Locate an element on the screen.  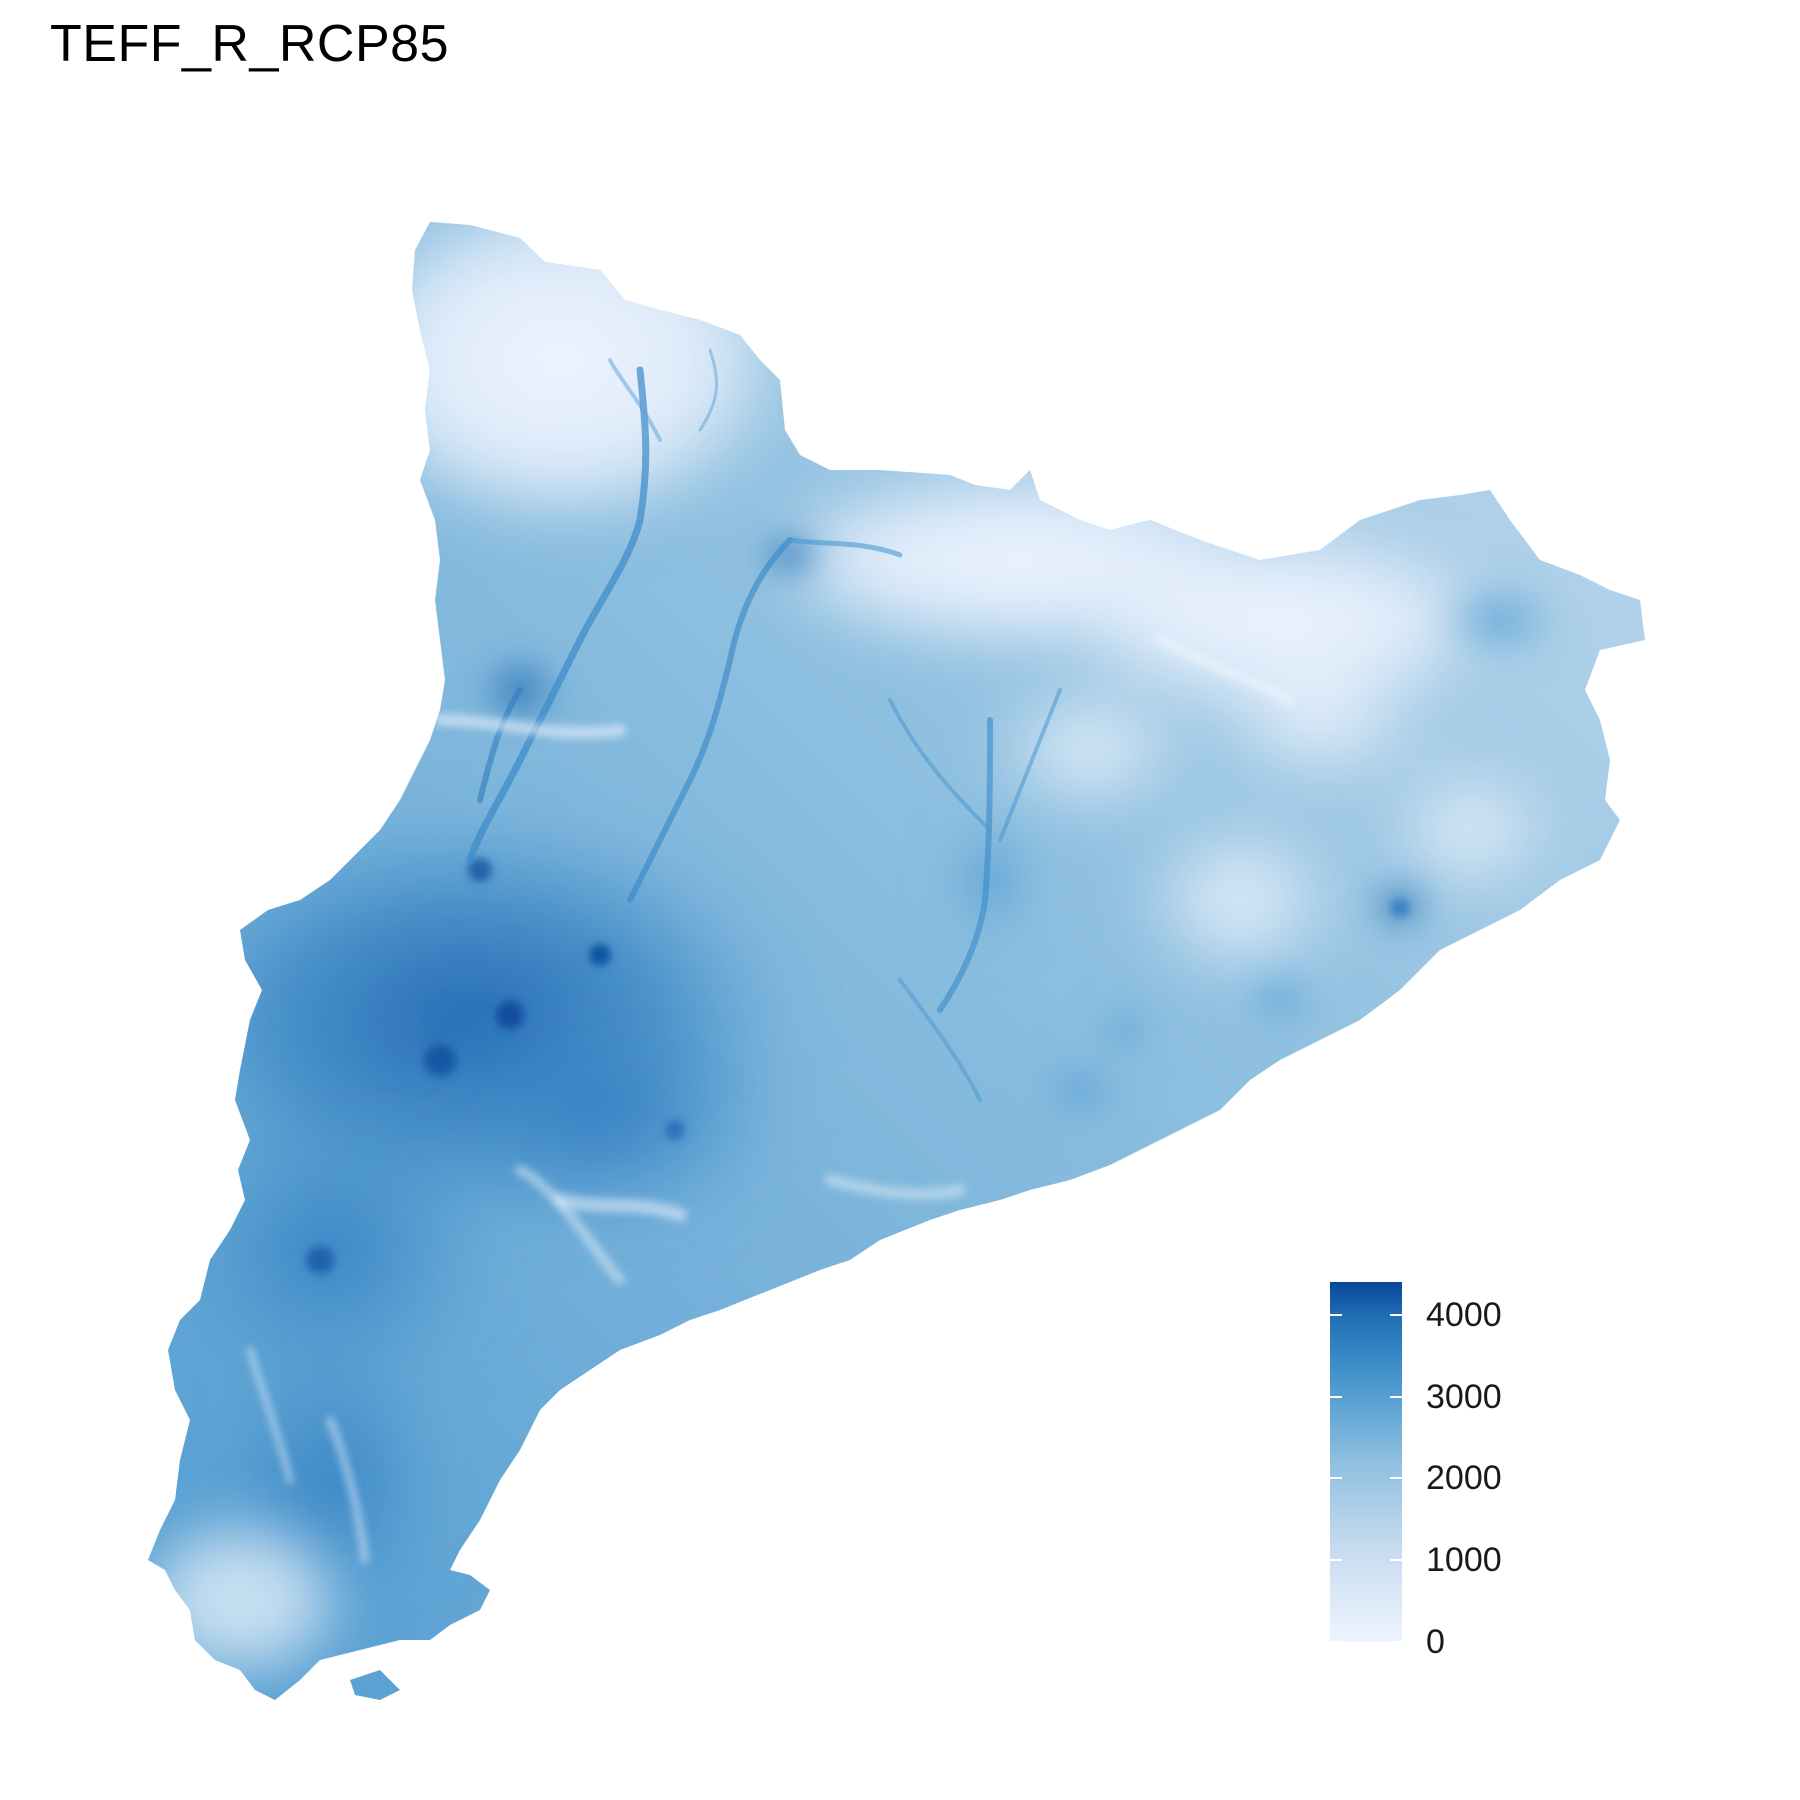
legend-tick-label: 4000 is located at coordinates (1464, 1314).